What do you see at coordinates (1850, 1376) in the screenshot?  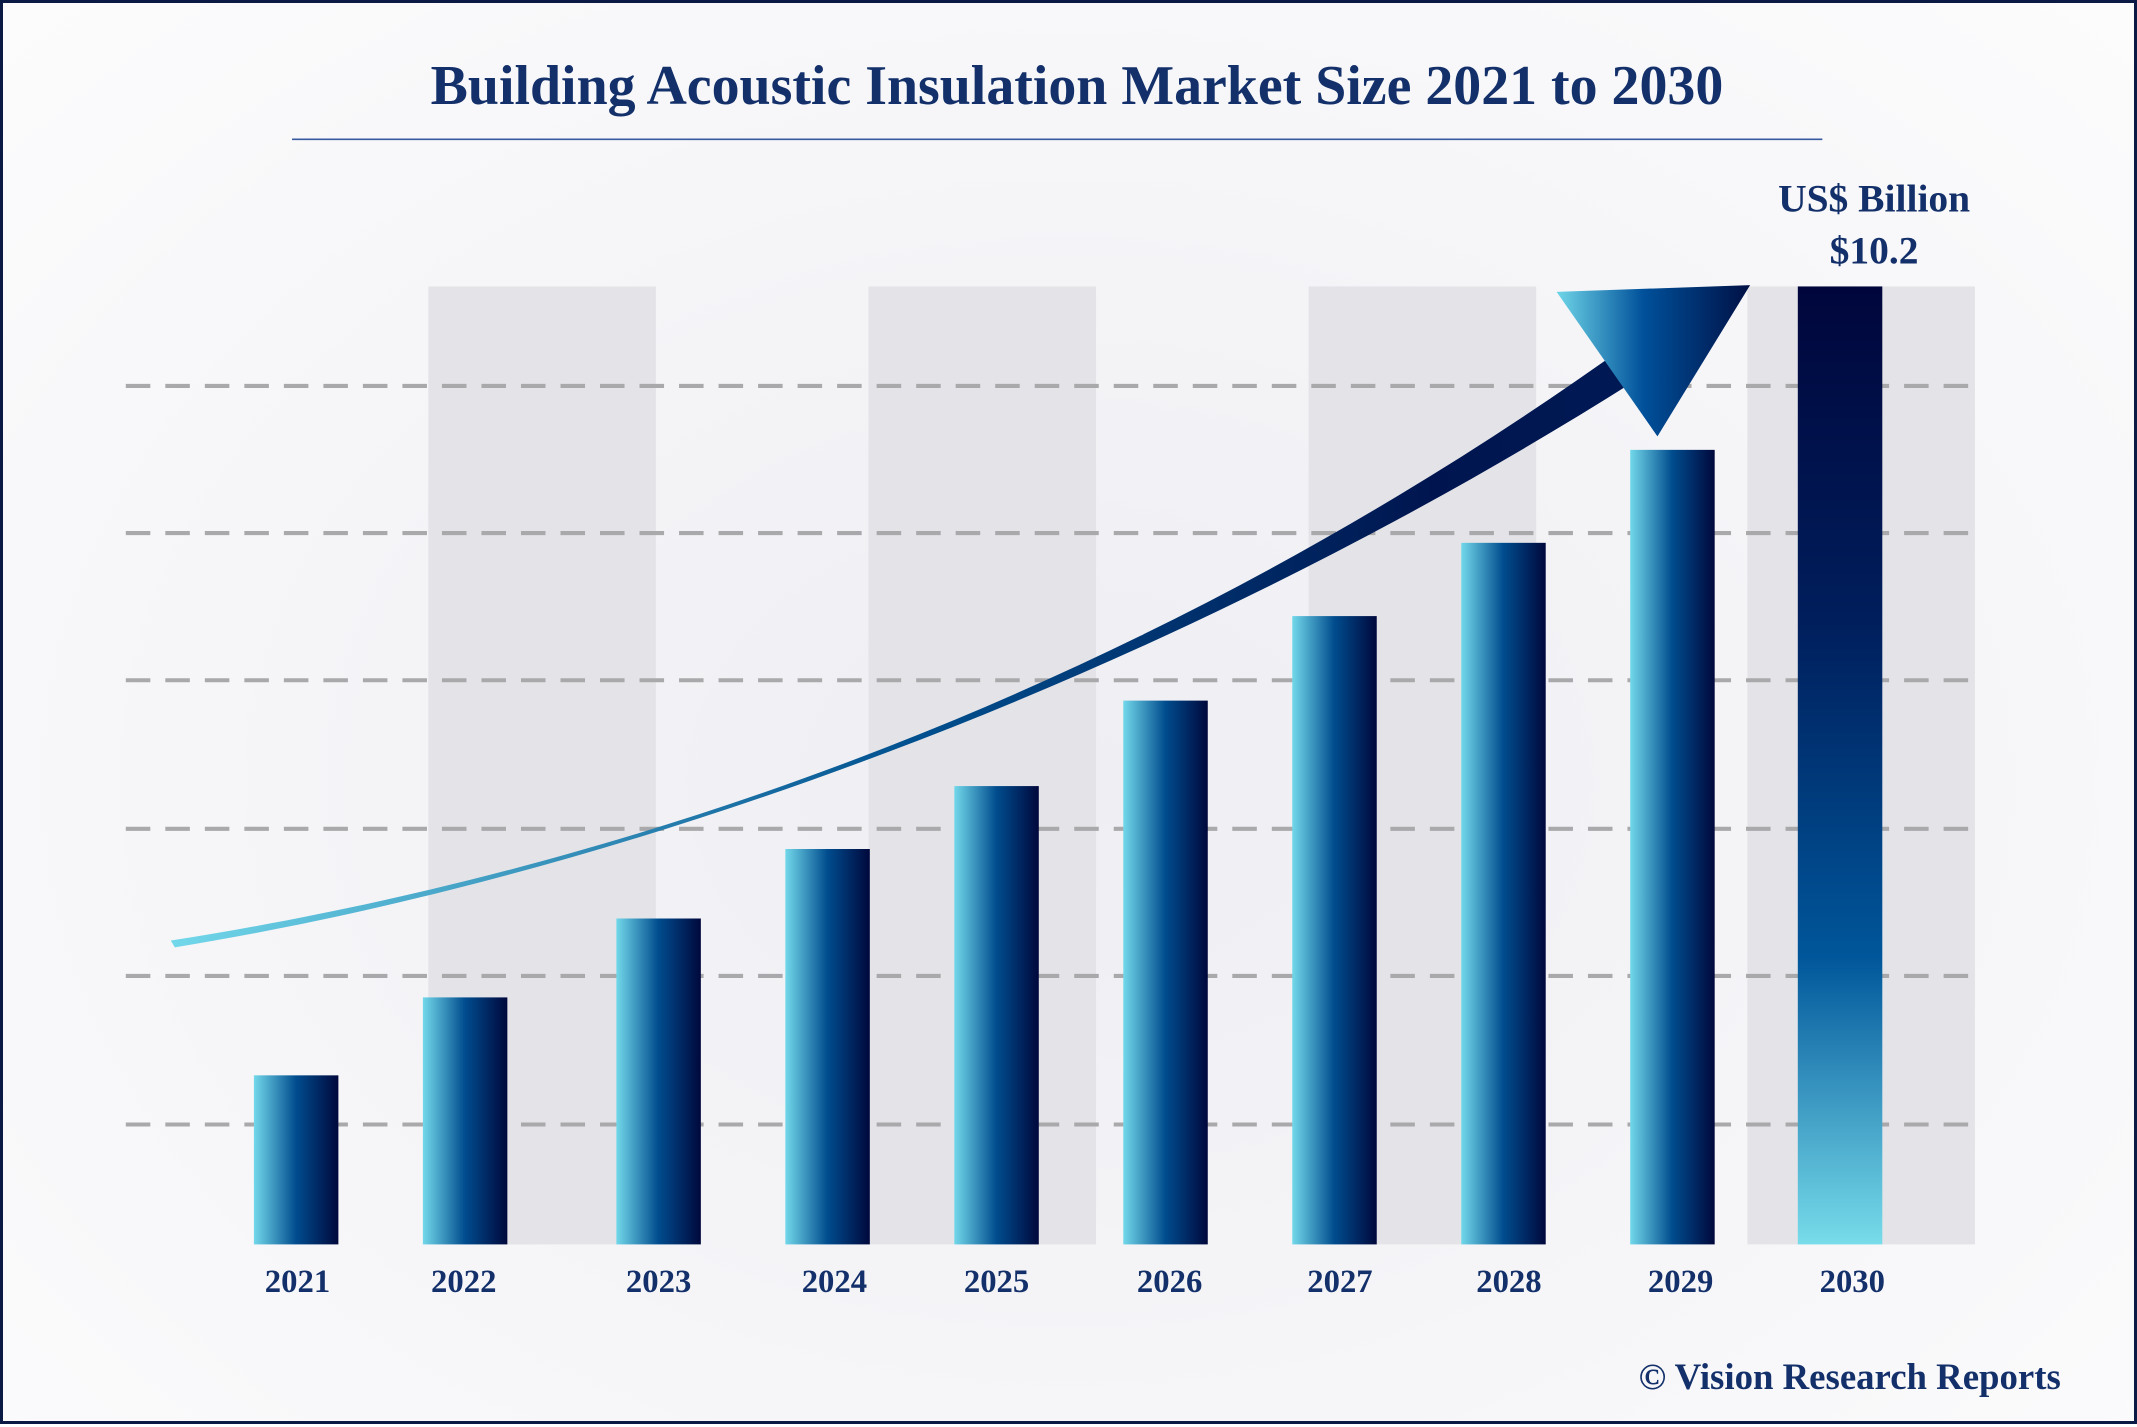 I see `source-credit: © Vision Research Reports` at bounding box center [1850, 1376].